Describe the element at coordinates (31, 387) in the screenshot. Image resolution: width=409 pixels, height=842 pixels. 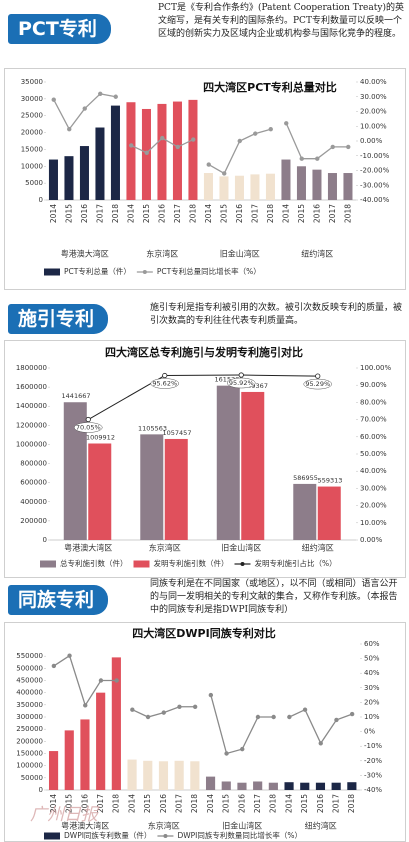
I see `y-tick-label: 1600000` at that location.